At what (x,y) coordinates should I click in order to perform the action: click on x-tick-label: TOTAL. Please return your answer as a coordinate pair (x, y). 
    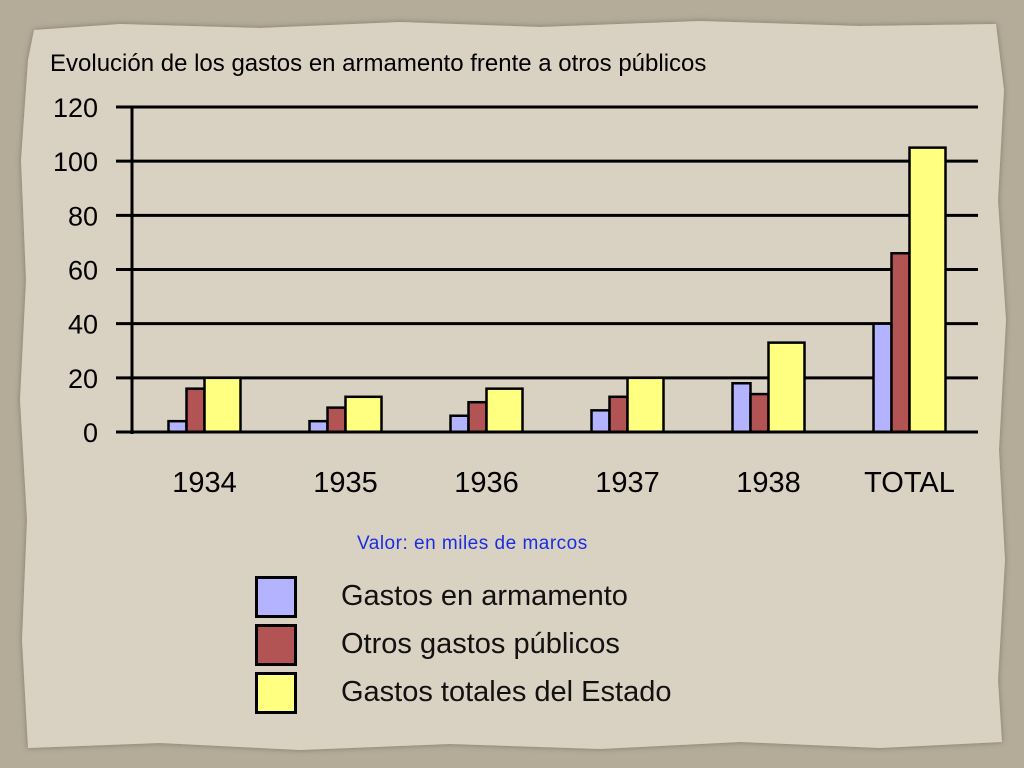
    Looking at the image, I should click on (909, 483).